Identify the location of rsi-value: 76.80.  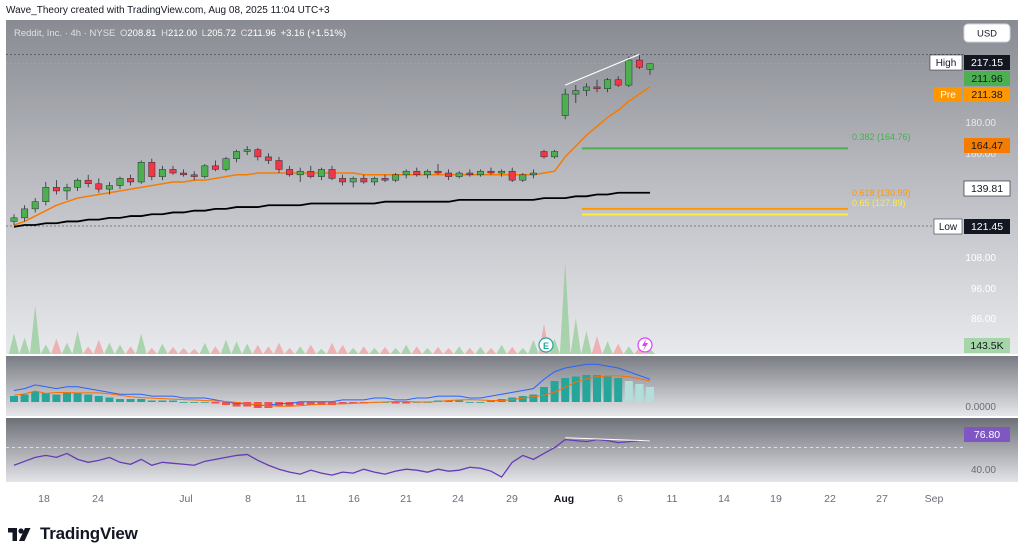
(987, 435).